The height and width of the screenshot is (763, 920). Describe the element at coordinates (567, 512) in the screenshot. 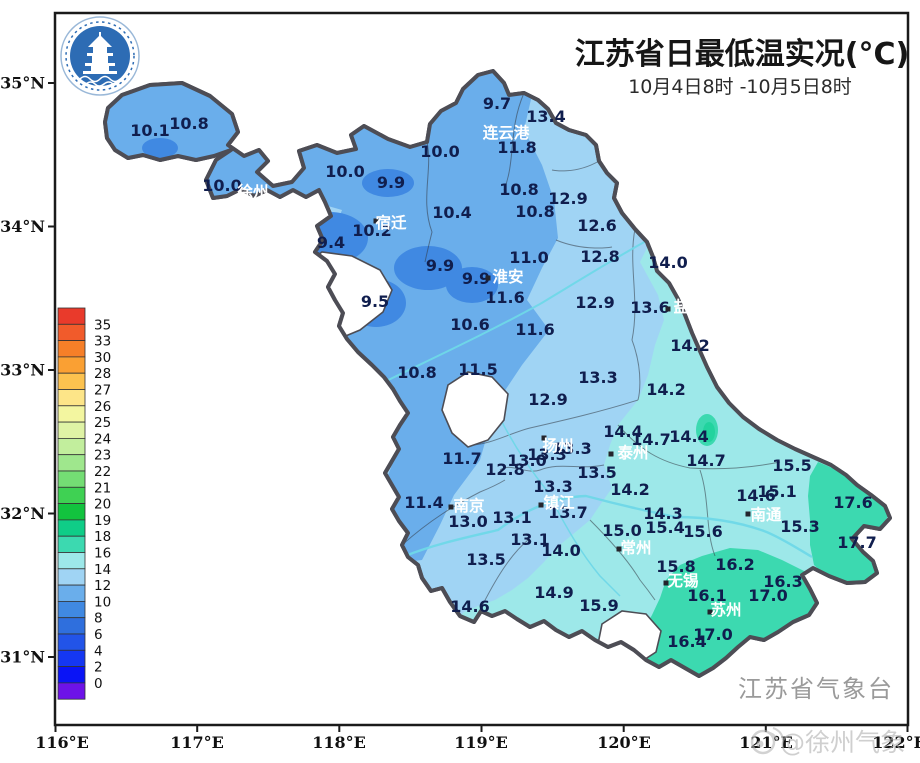

I see `temp-label: 13.7` at that location.